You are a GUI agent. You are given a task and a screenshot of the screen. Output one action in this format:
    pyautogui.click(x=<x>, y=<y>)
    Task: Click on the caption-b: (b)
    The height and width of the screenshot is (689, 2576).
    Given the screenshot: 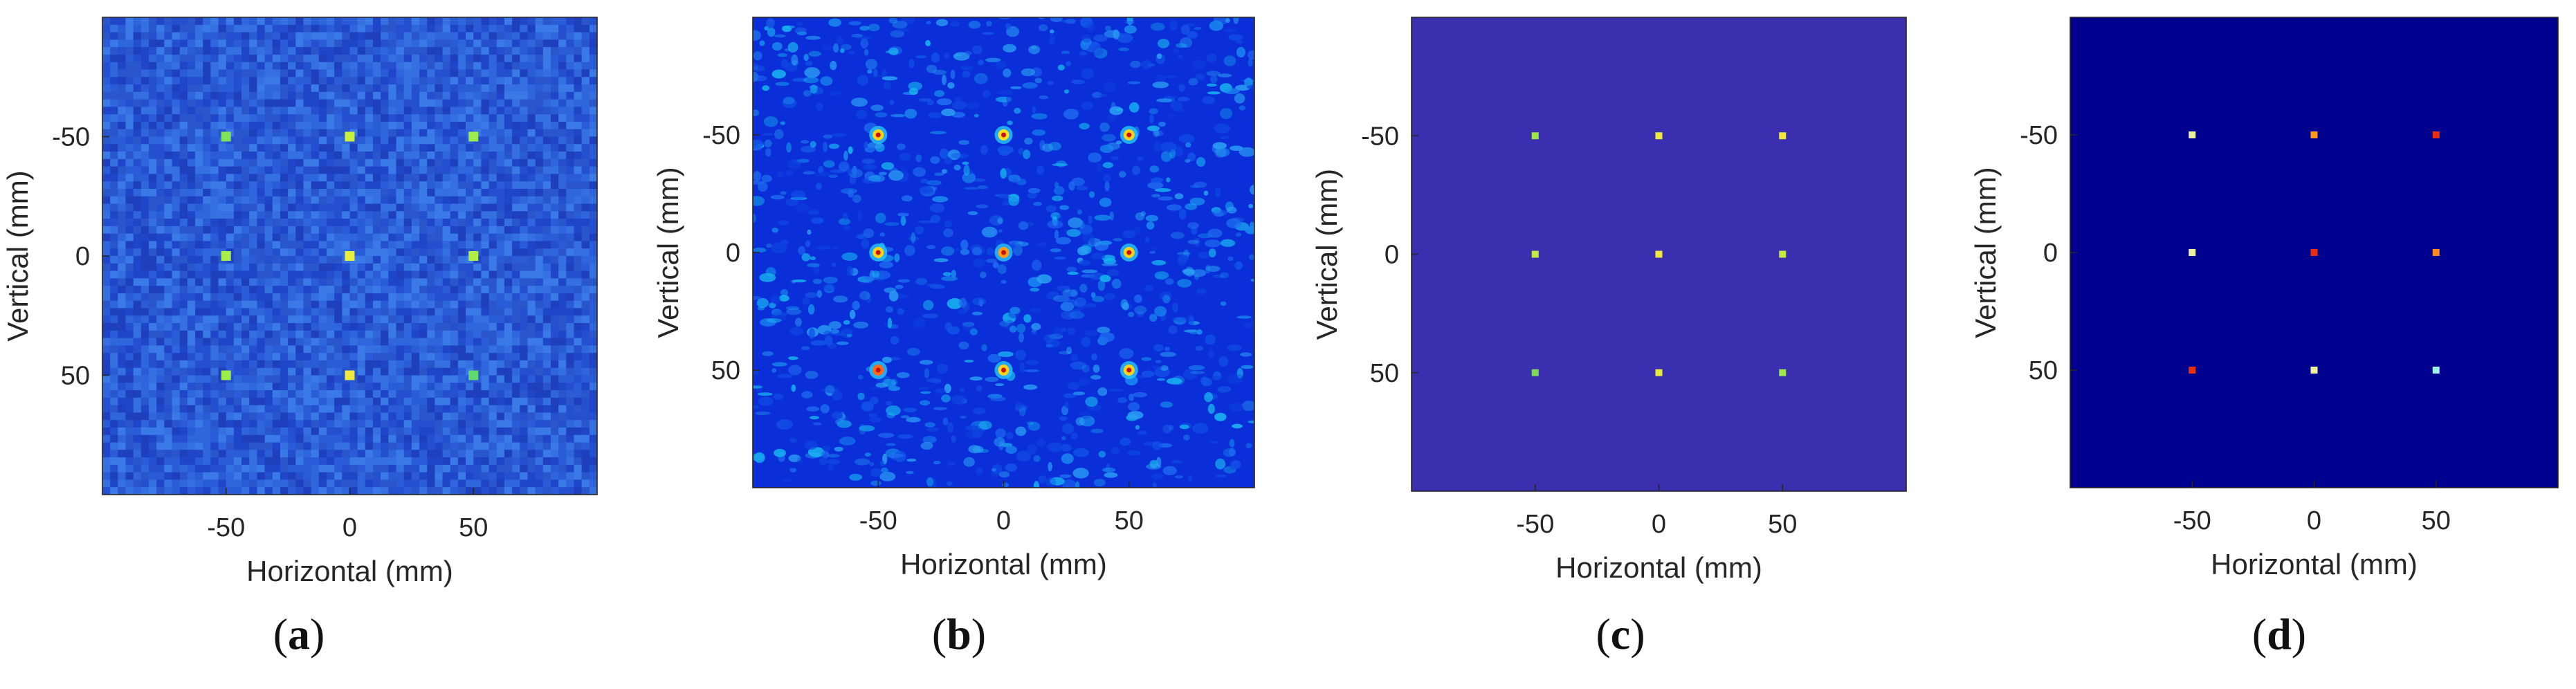 What is the action you would take?
    pyautogui.click(x=959, y=634)
    